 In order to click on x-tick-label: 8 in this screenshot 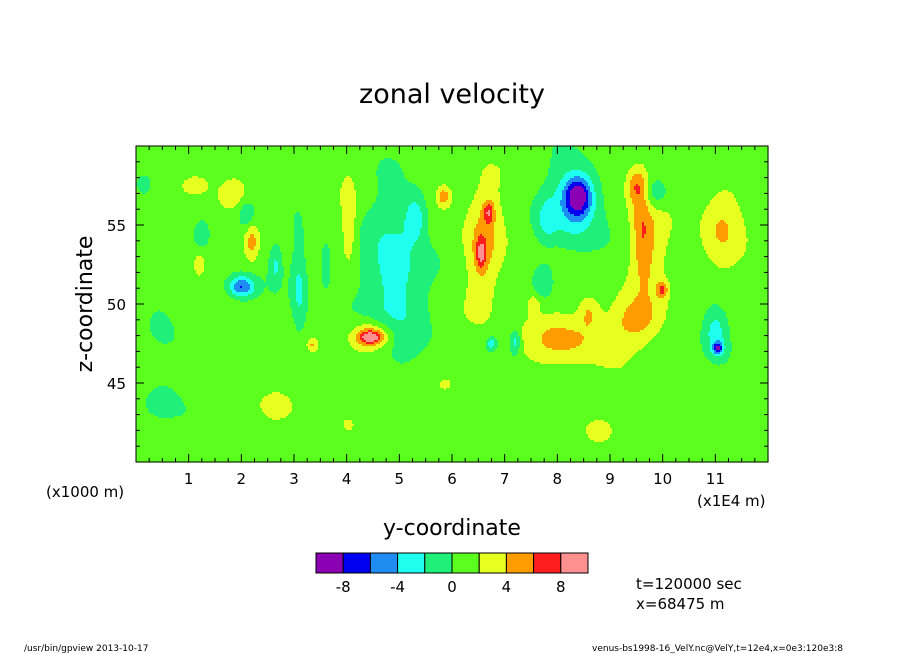, I will do `click(558, 479)`.